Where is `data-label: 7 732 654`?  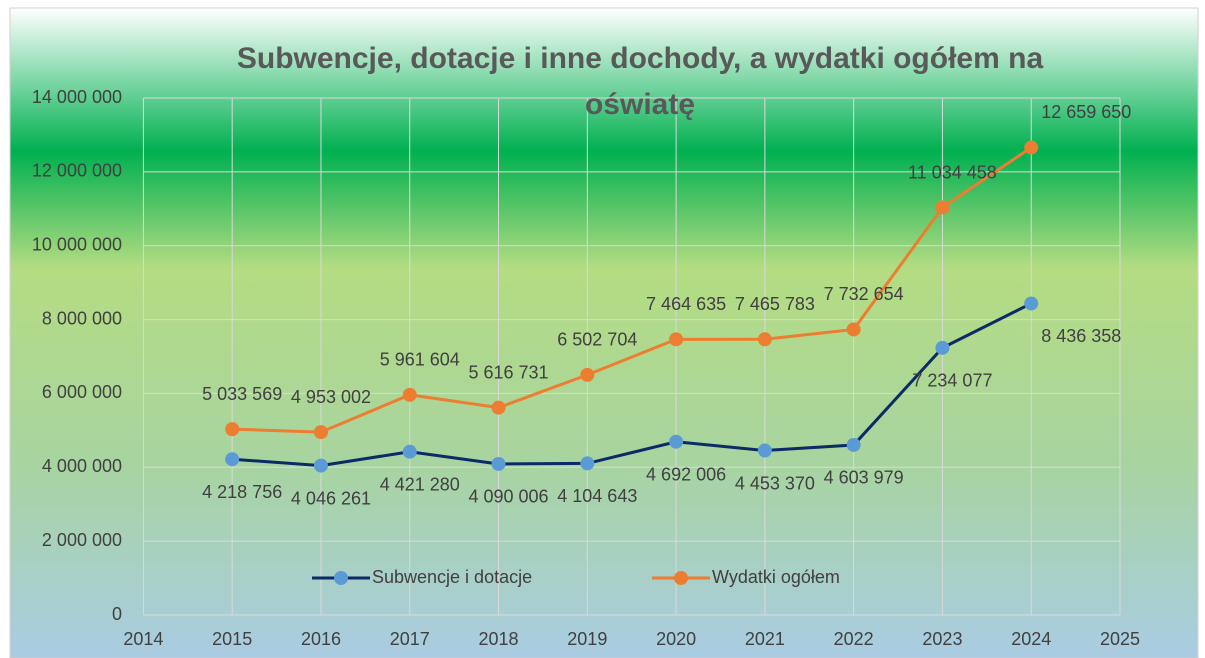 data-label: 7 732 654 is located at coordinates (864, 294).